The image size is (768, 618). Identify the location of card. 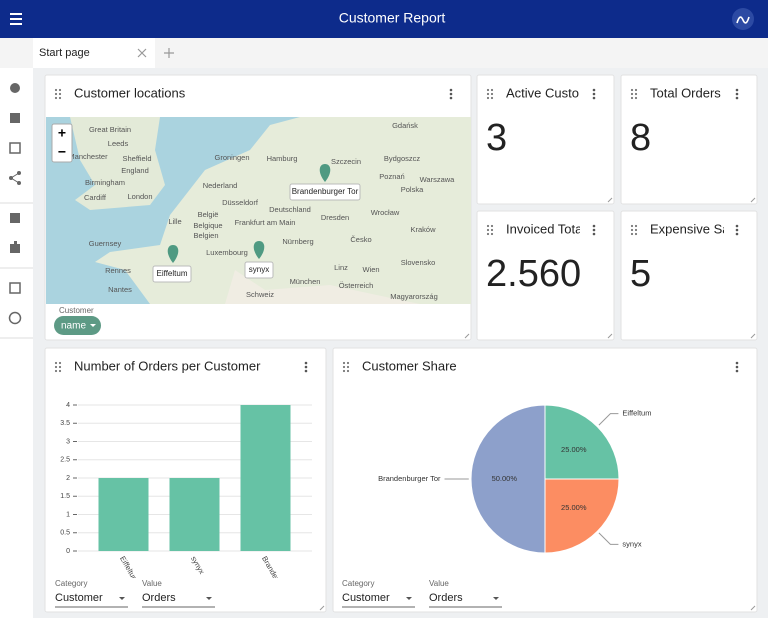
(689, 275).